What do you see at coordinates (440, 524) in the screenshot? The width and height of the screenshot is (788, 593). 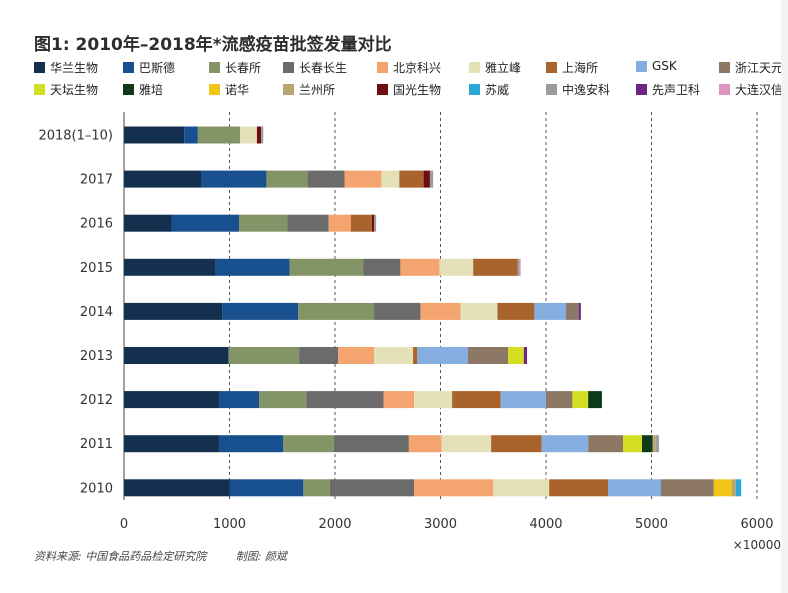 I see `x-tick-label: 3000` at bounding box center [440, 524].